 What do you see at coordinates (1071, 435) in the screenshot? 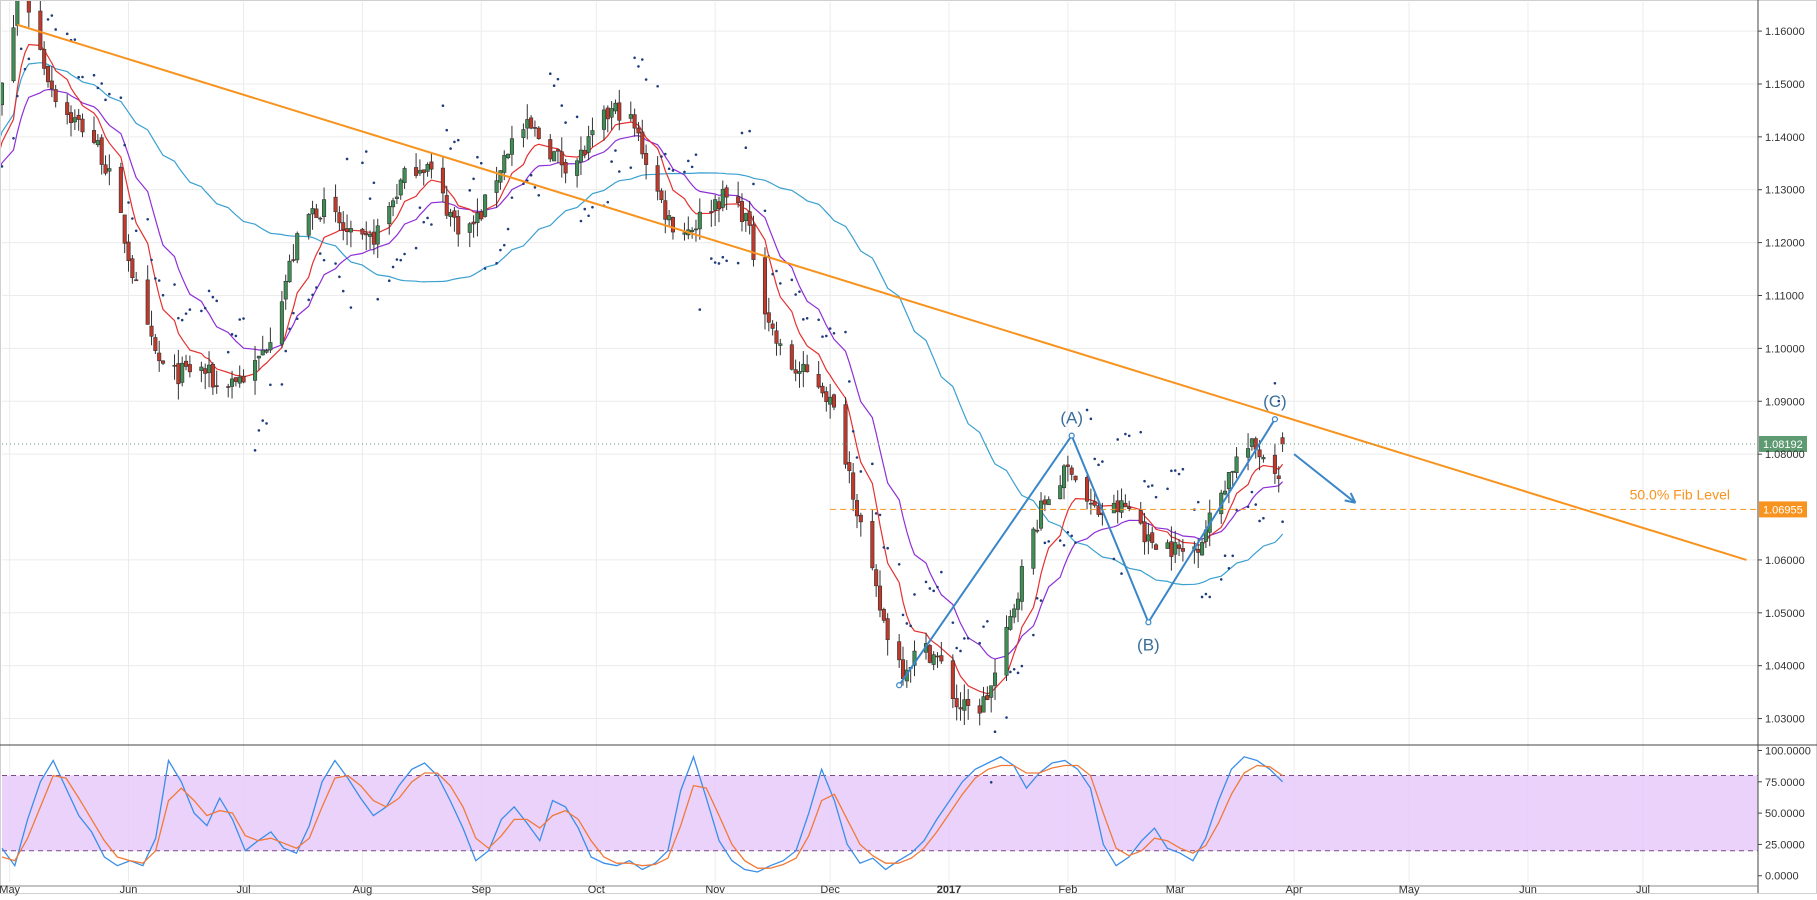
I see `wave-pivot` at bounding box center [1071, 435].